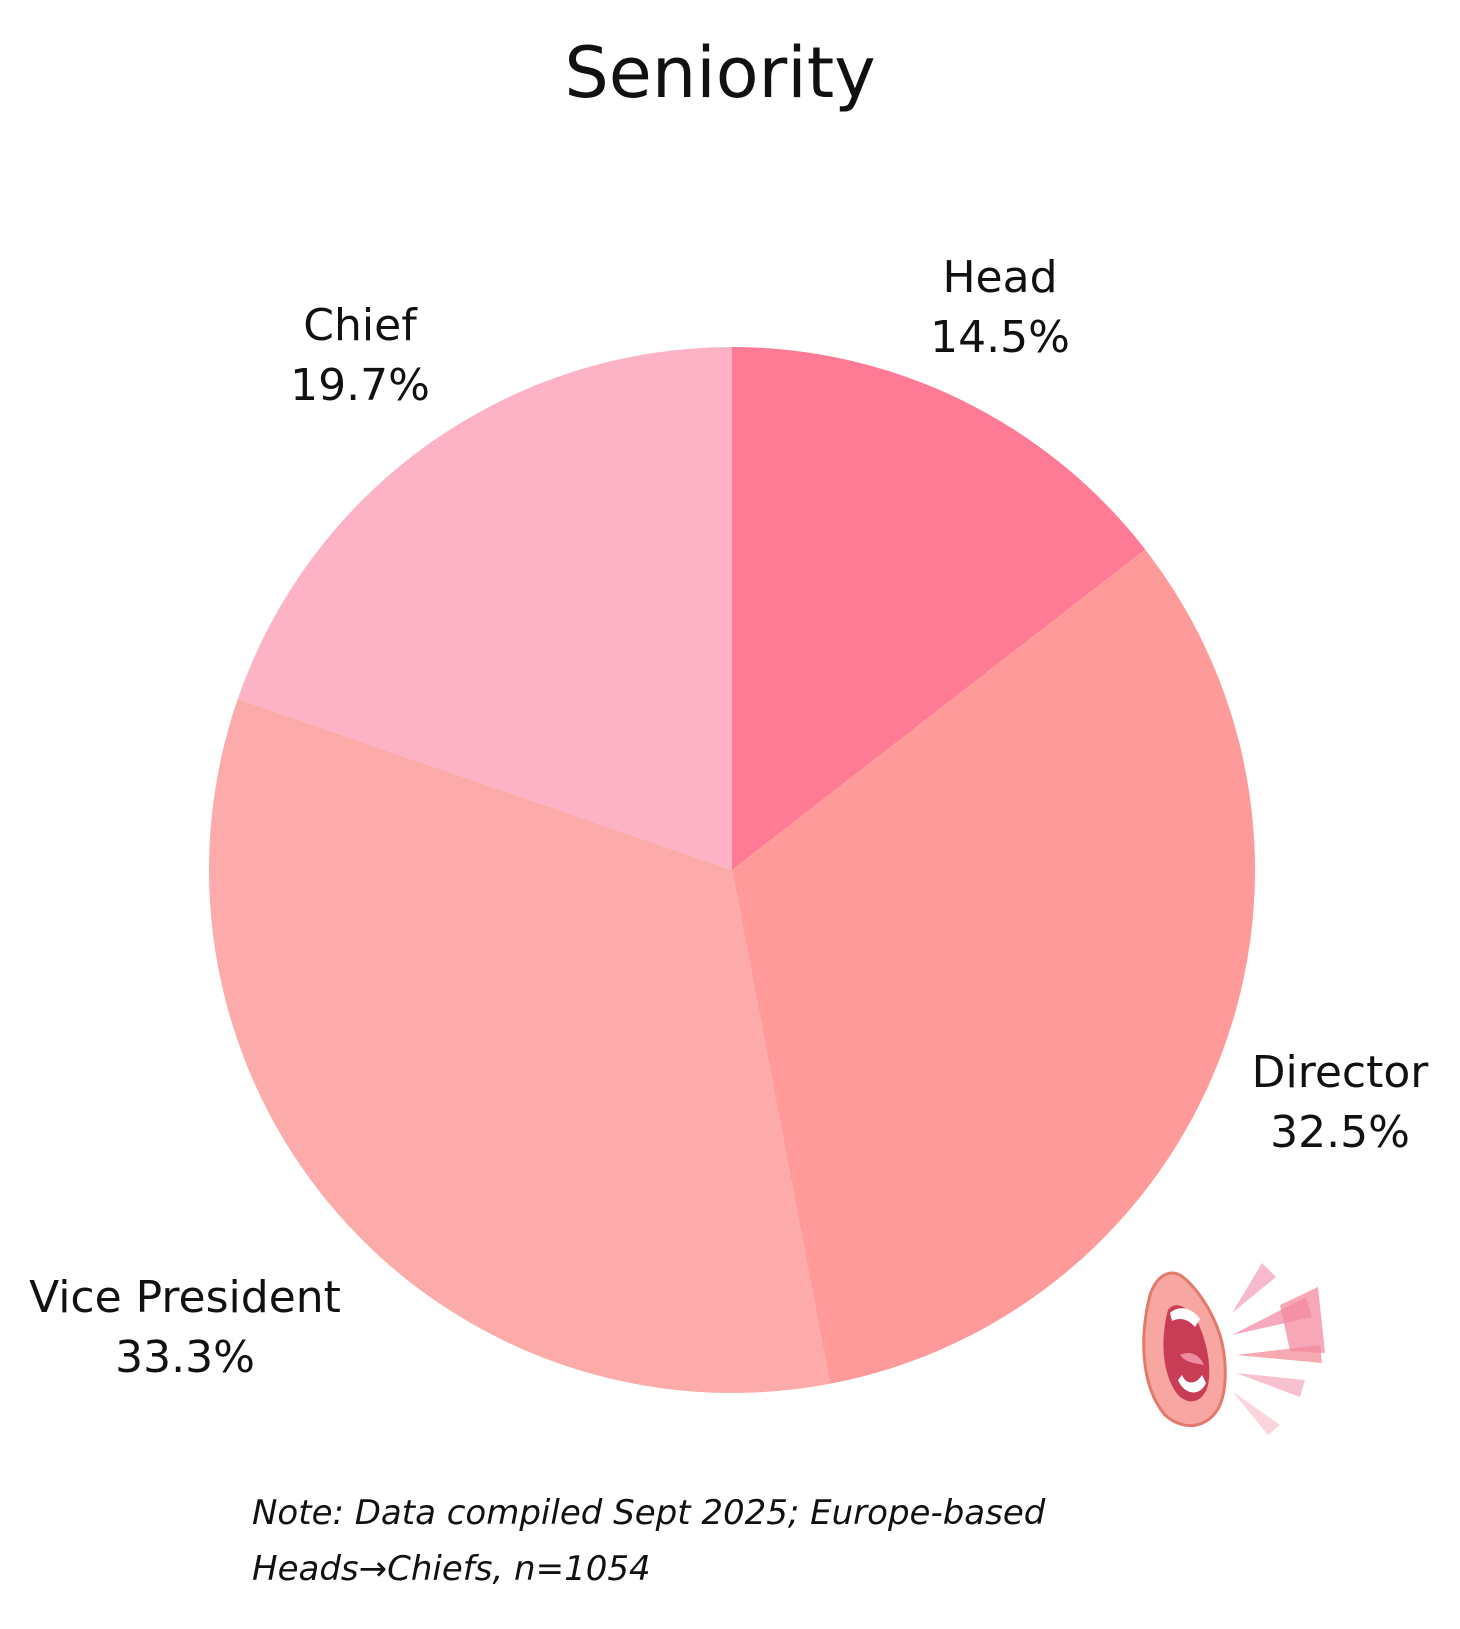 The image size is (1460, 1629). Describe the element at coordinates (999, 277) in the screenshot. I see `label-head-name: Head` at that location.